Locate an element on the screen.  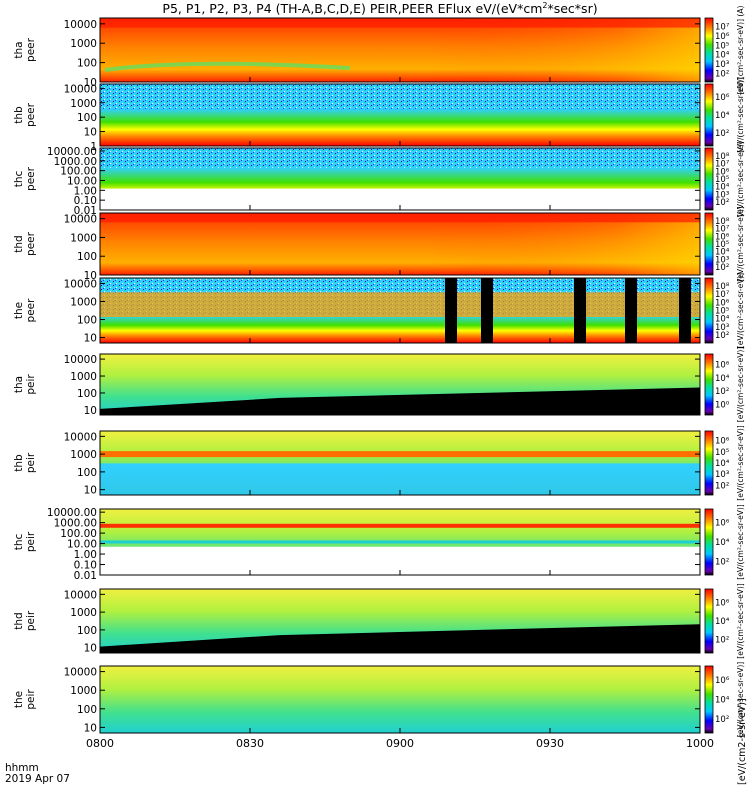
panel-label: thcpeer is located at coordinates (25, 178).